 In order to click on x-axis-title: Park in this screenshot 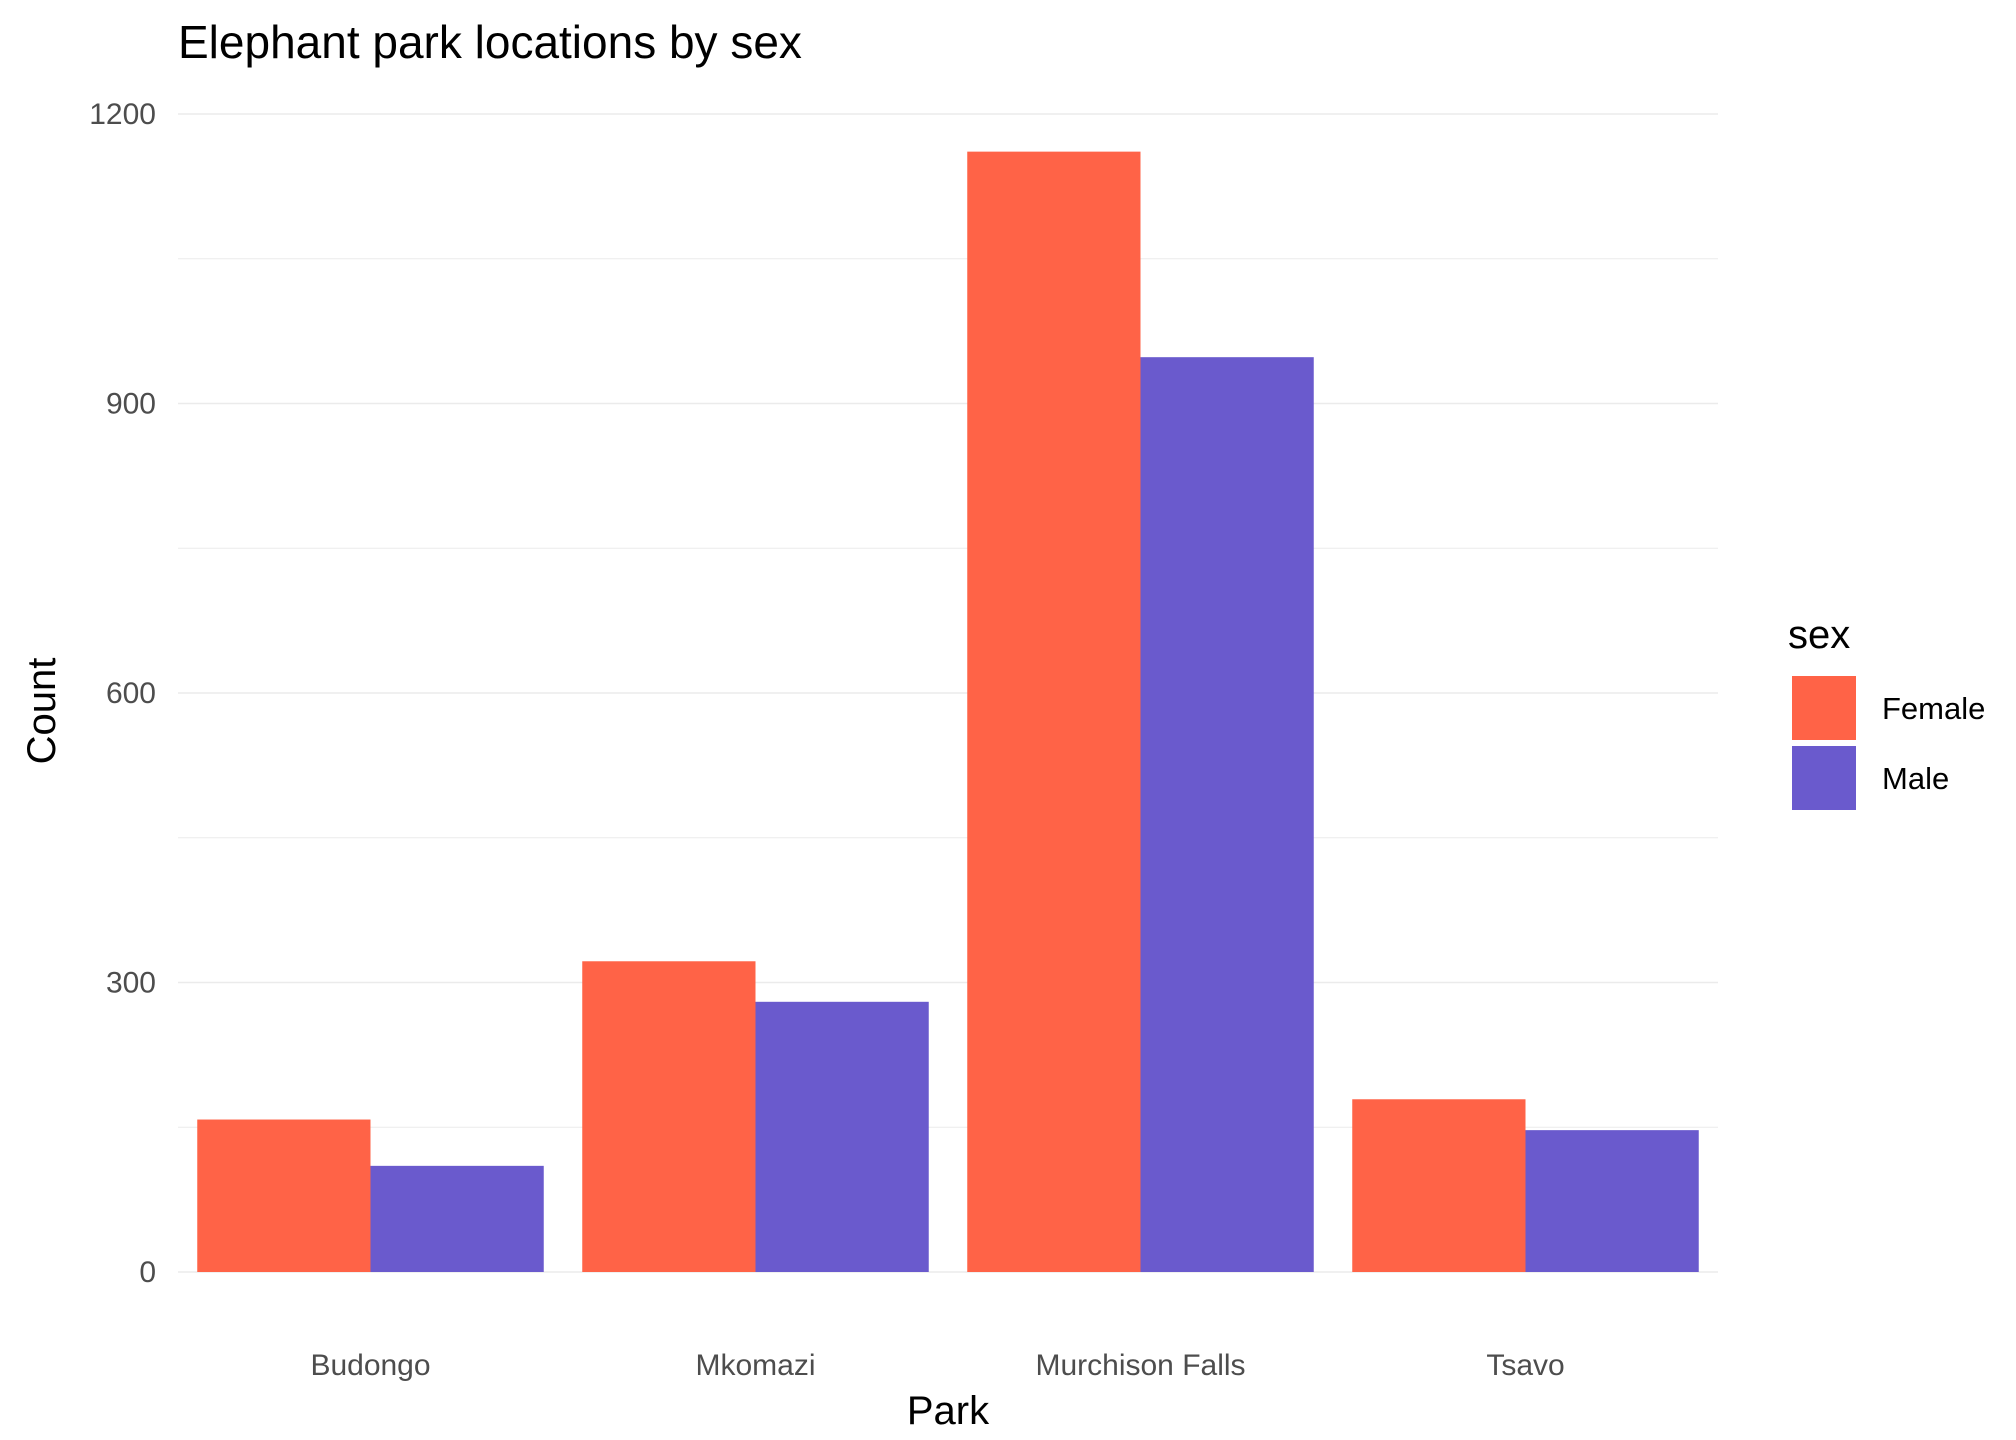, I will do `click(948, 1411)`.